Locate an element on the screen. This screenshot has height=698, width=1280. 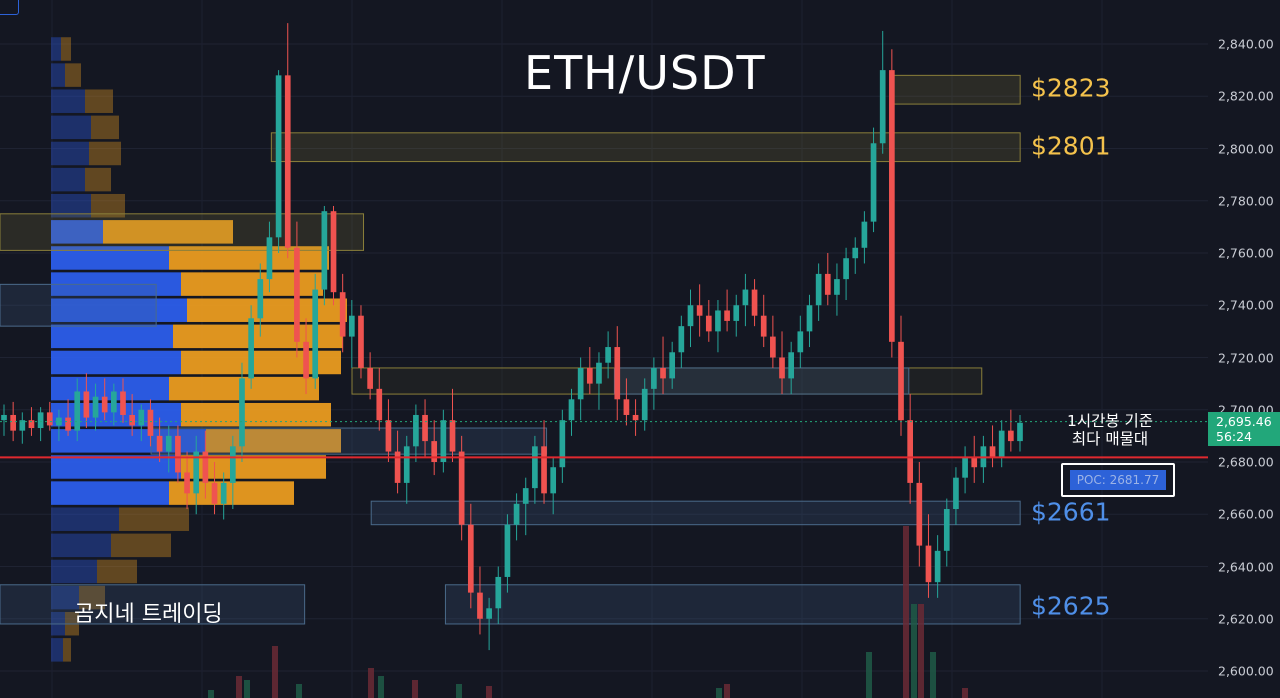
y-axis-tick: 2,680.00 is located at coordinates (1246, 462).